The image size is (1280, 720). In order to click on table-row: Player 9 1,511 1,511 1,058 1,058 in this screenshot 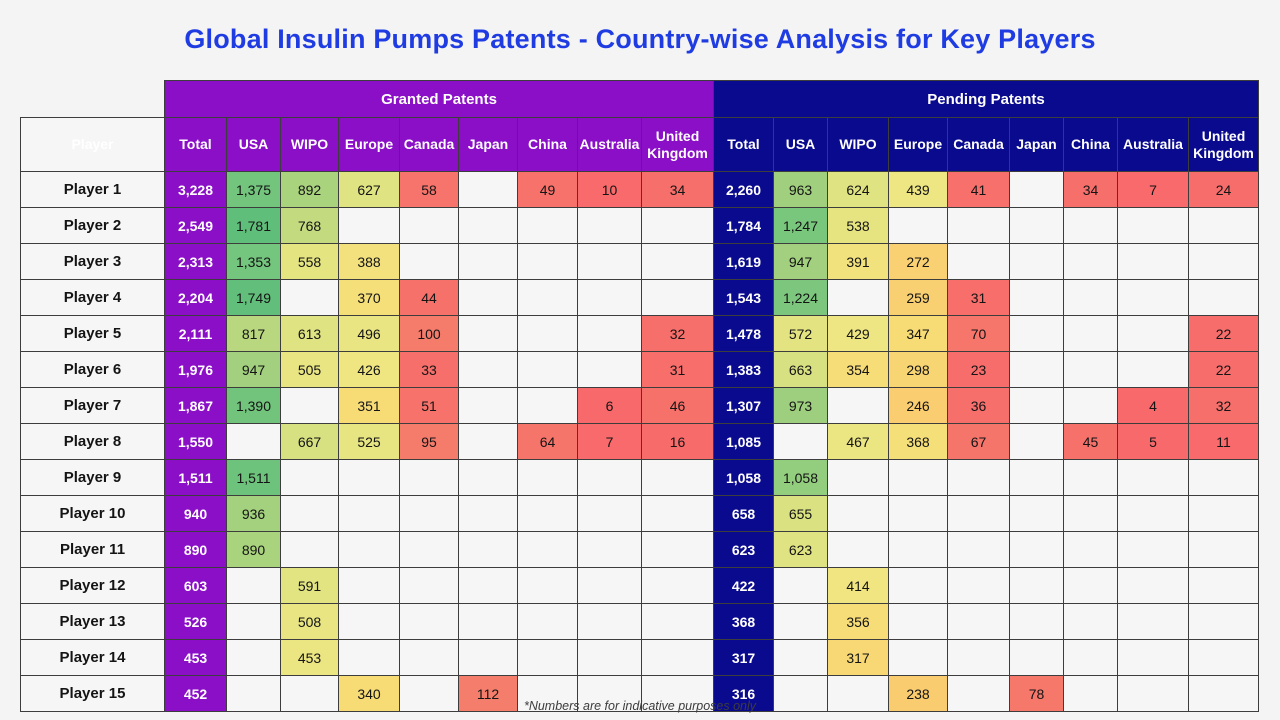, I will do `click(639, 477)`.